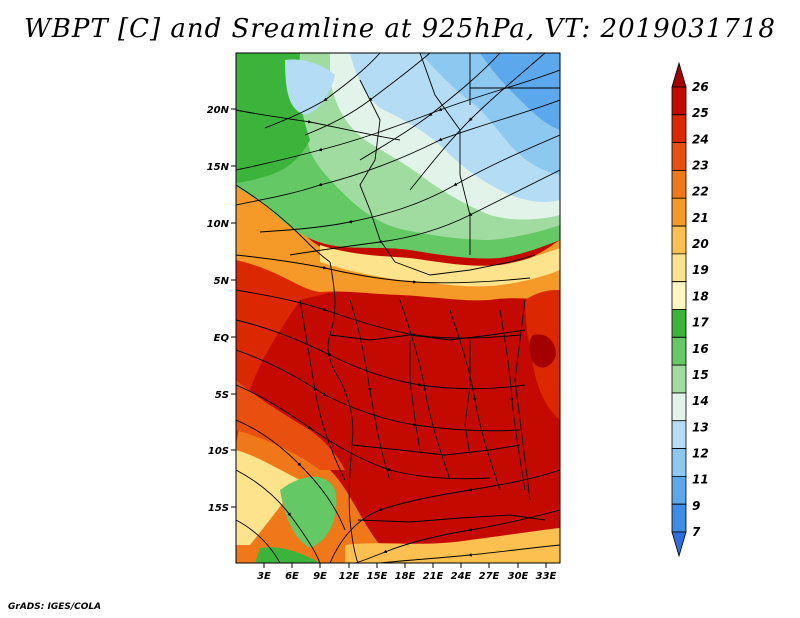 This screenshot has width=800, height=618. Describe the element at coordinates (690, 309) in the screenshot. I see `colorbar: 26 25 24 23 22 21 20 19 18 17 16 15 14 13 12 11 9 7` at that location.